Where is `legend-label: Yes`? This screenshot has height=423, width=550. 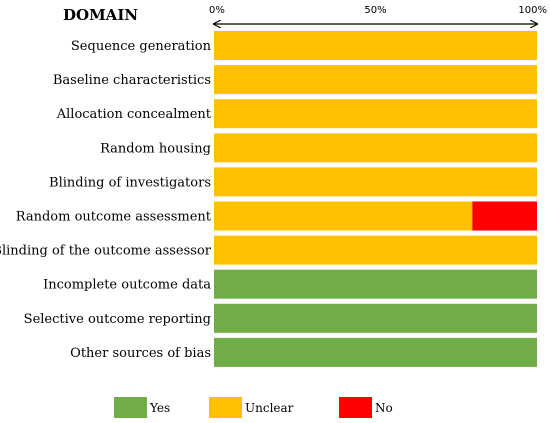
legend-label: Yes is located at coordinates (159, 408).